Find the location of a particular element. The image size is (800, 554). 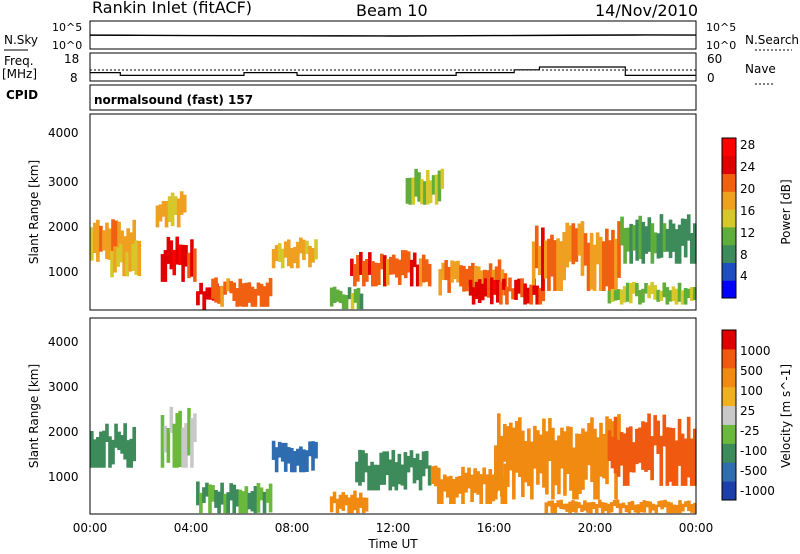

power-ylabel: Slant Range [km] is located at coordinates (34, 212).